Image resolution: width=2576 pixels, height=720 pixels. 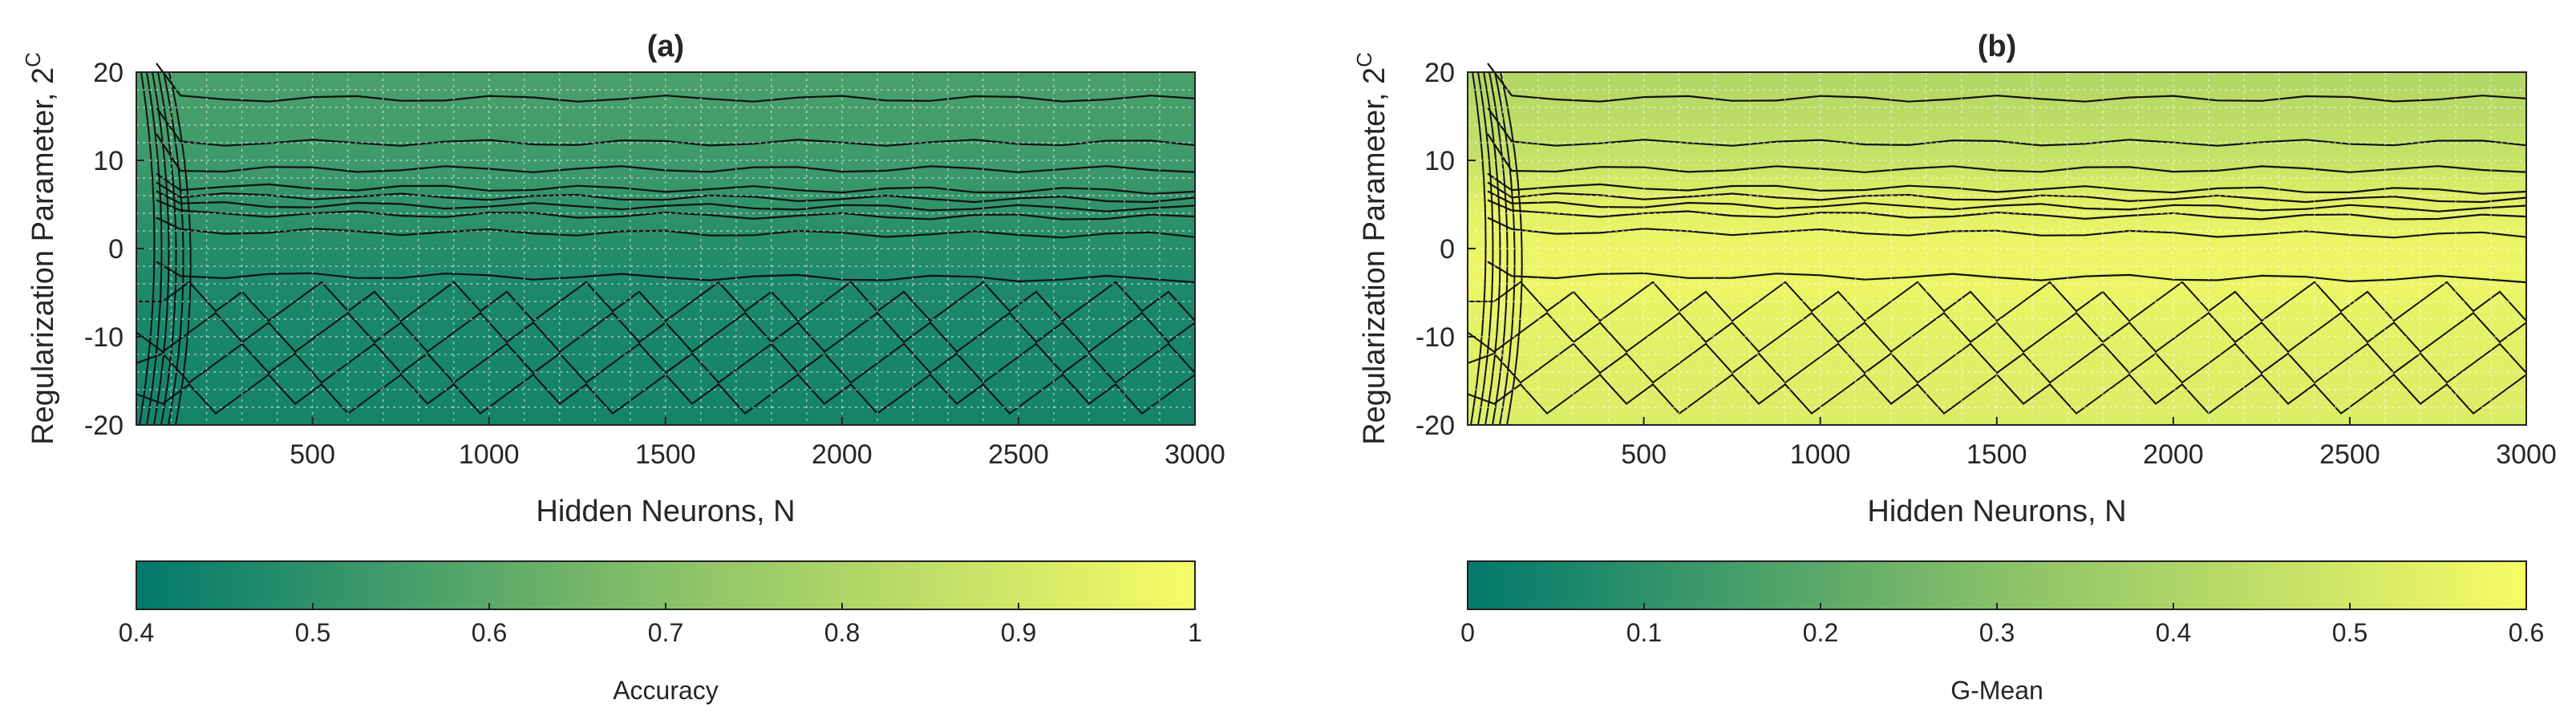 I want to click on colorbar-tick-label: 0.3, so click(x=1997, y=632).